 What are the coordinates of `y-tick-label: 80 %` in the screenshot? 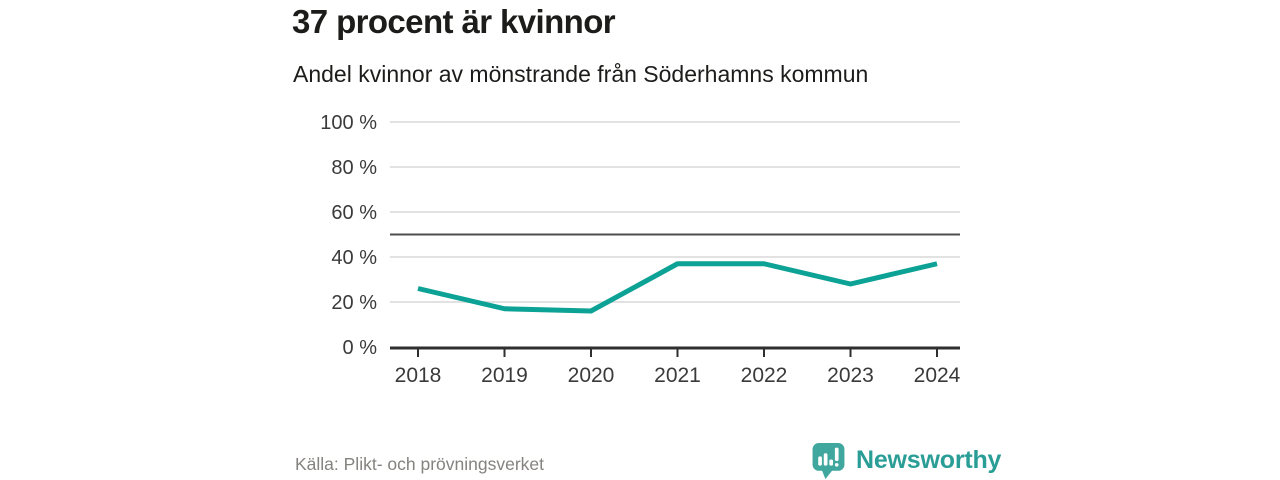 It's located at (354, 168).